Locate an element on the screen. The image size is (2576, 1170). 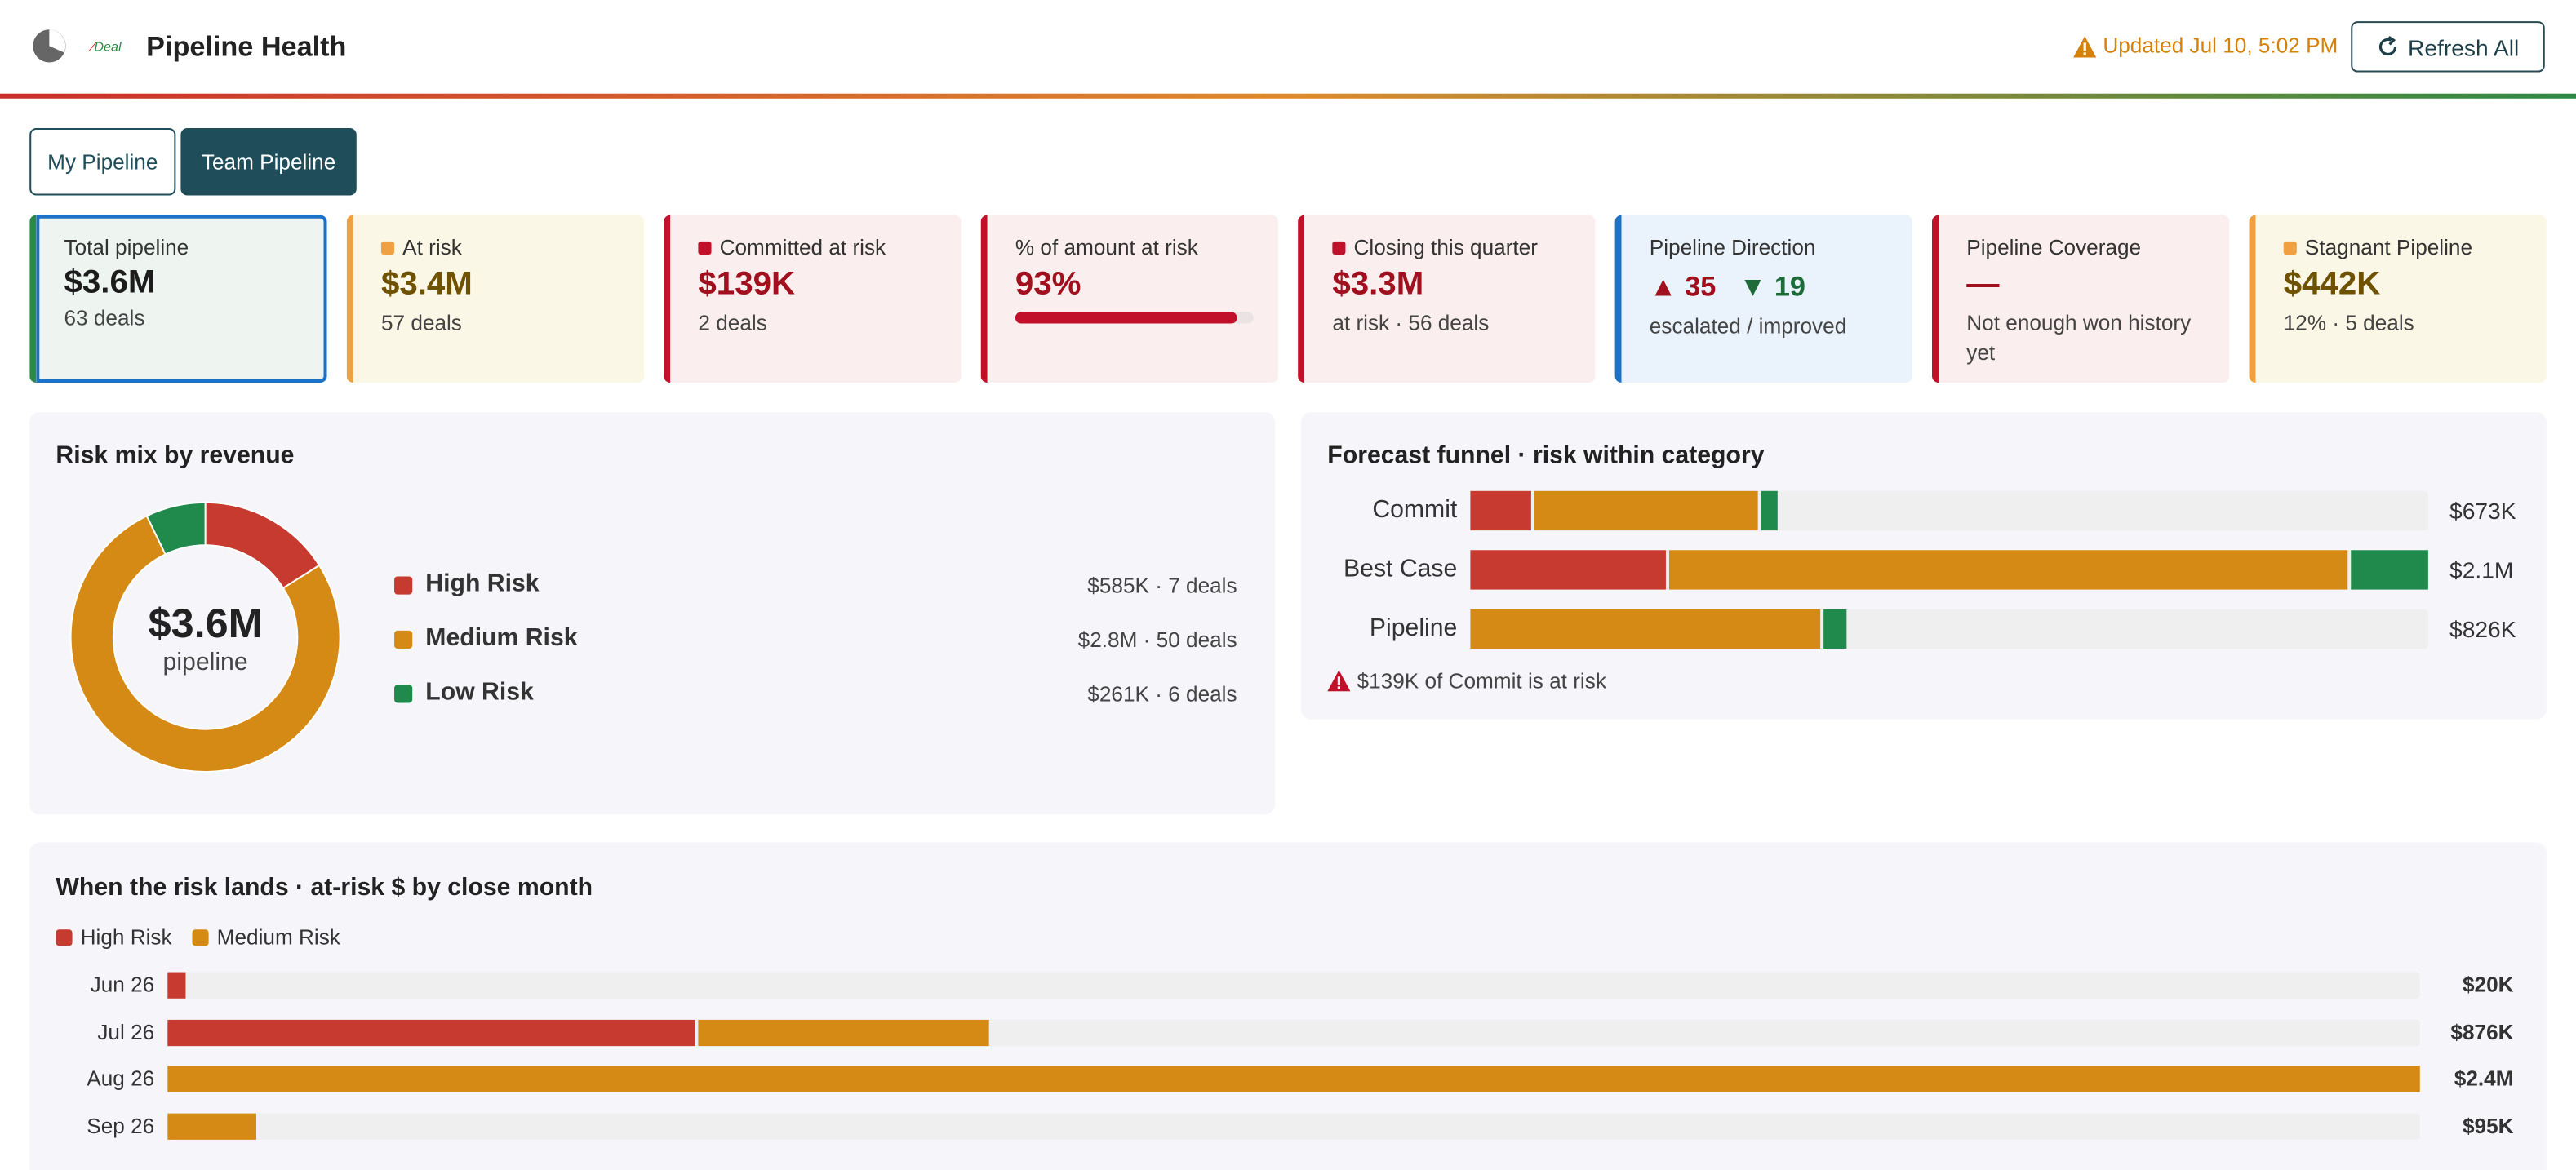
category-label: Sep 26 is located at coordinates (121, 1124).